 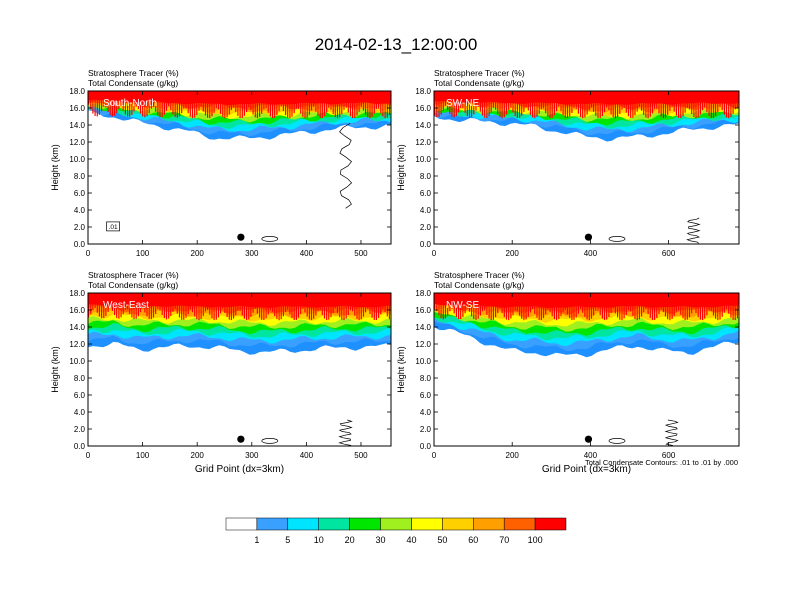 What do you see at coordinates (350, 540) in the screenshot?
I see `colorbar-level-label: 20` at bounding box center [350, 540].